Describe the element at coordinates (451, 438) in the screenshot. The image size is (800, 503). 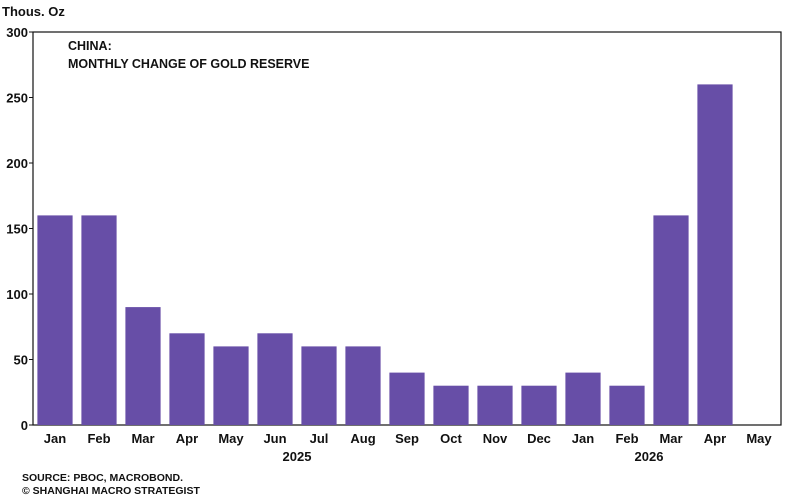
I see `x-tick-label: Oct` at that location.